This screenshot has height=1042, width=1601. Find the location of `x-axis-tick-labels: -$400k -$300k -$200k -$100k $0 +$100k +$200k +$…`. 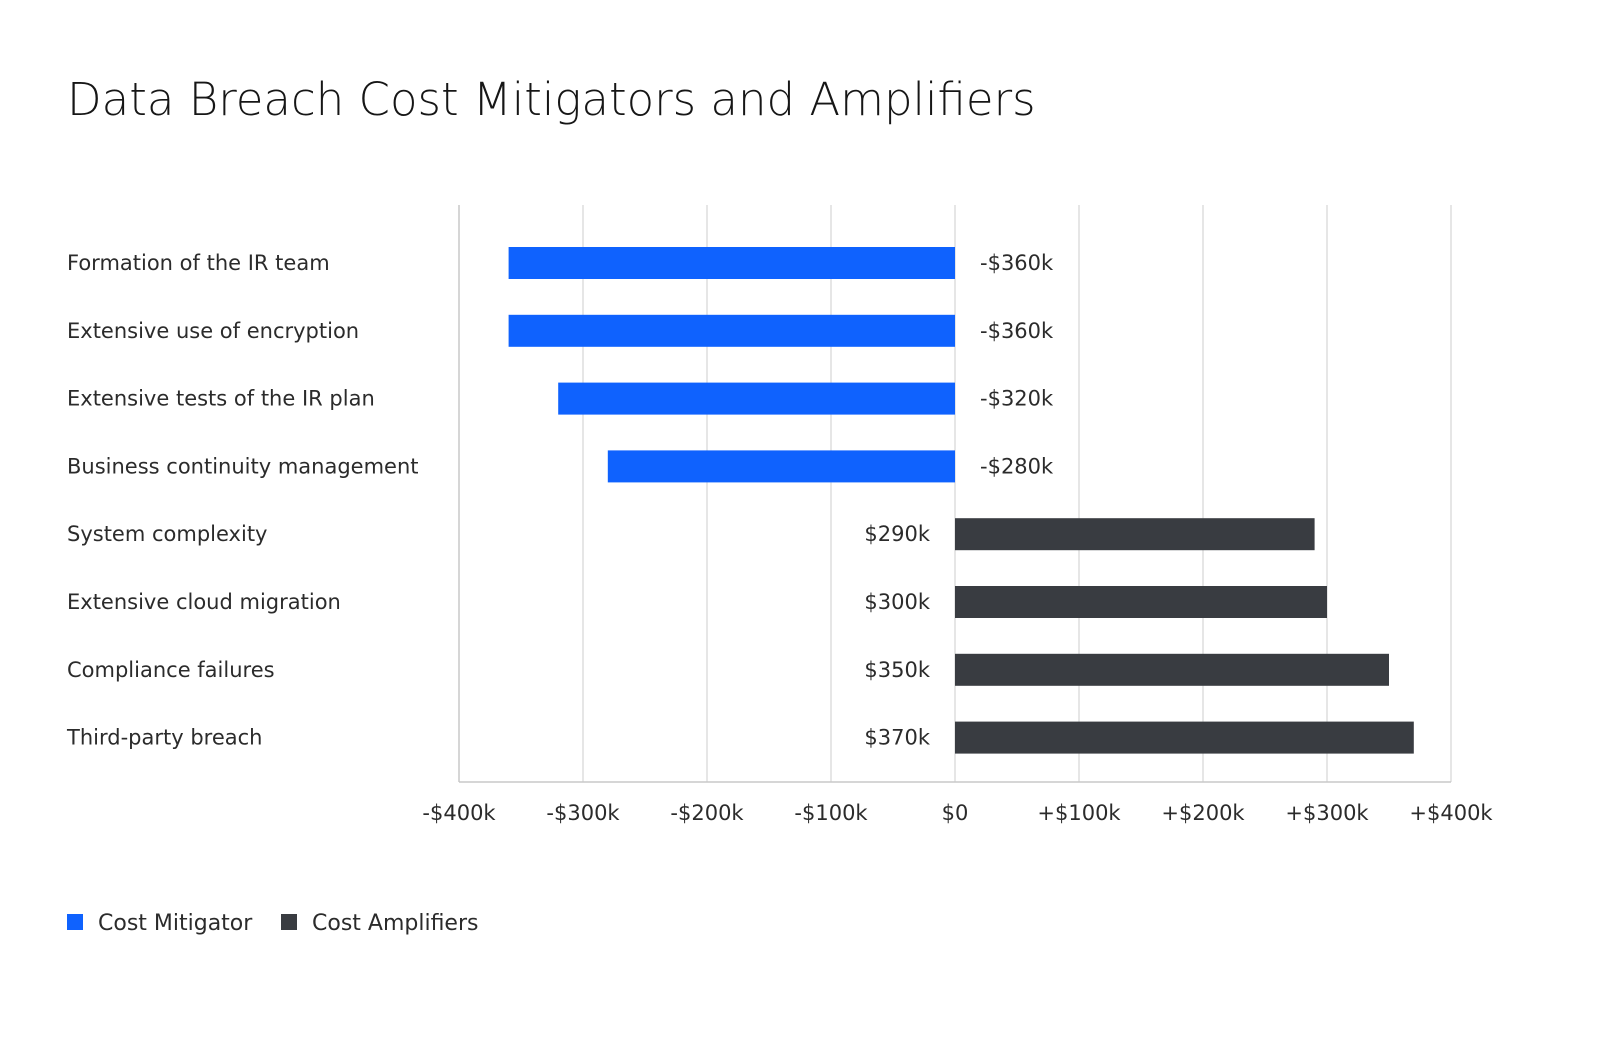

x-axis-tick-labels: -$400k -$300k -$200k -$100k $0 +$100k +$200k +$… is located at coordinates (957, 813).